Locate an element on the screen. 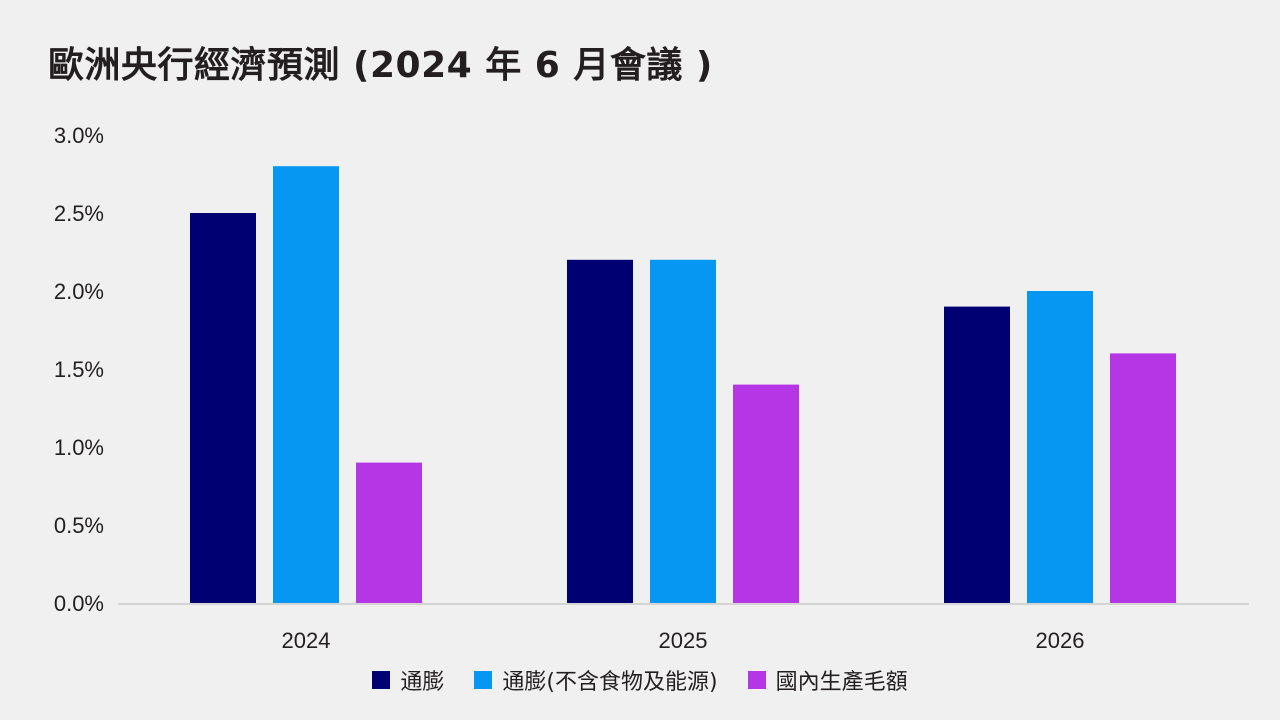  y-tick-label: 2.0% is located at coordinates (79, 291).